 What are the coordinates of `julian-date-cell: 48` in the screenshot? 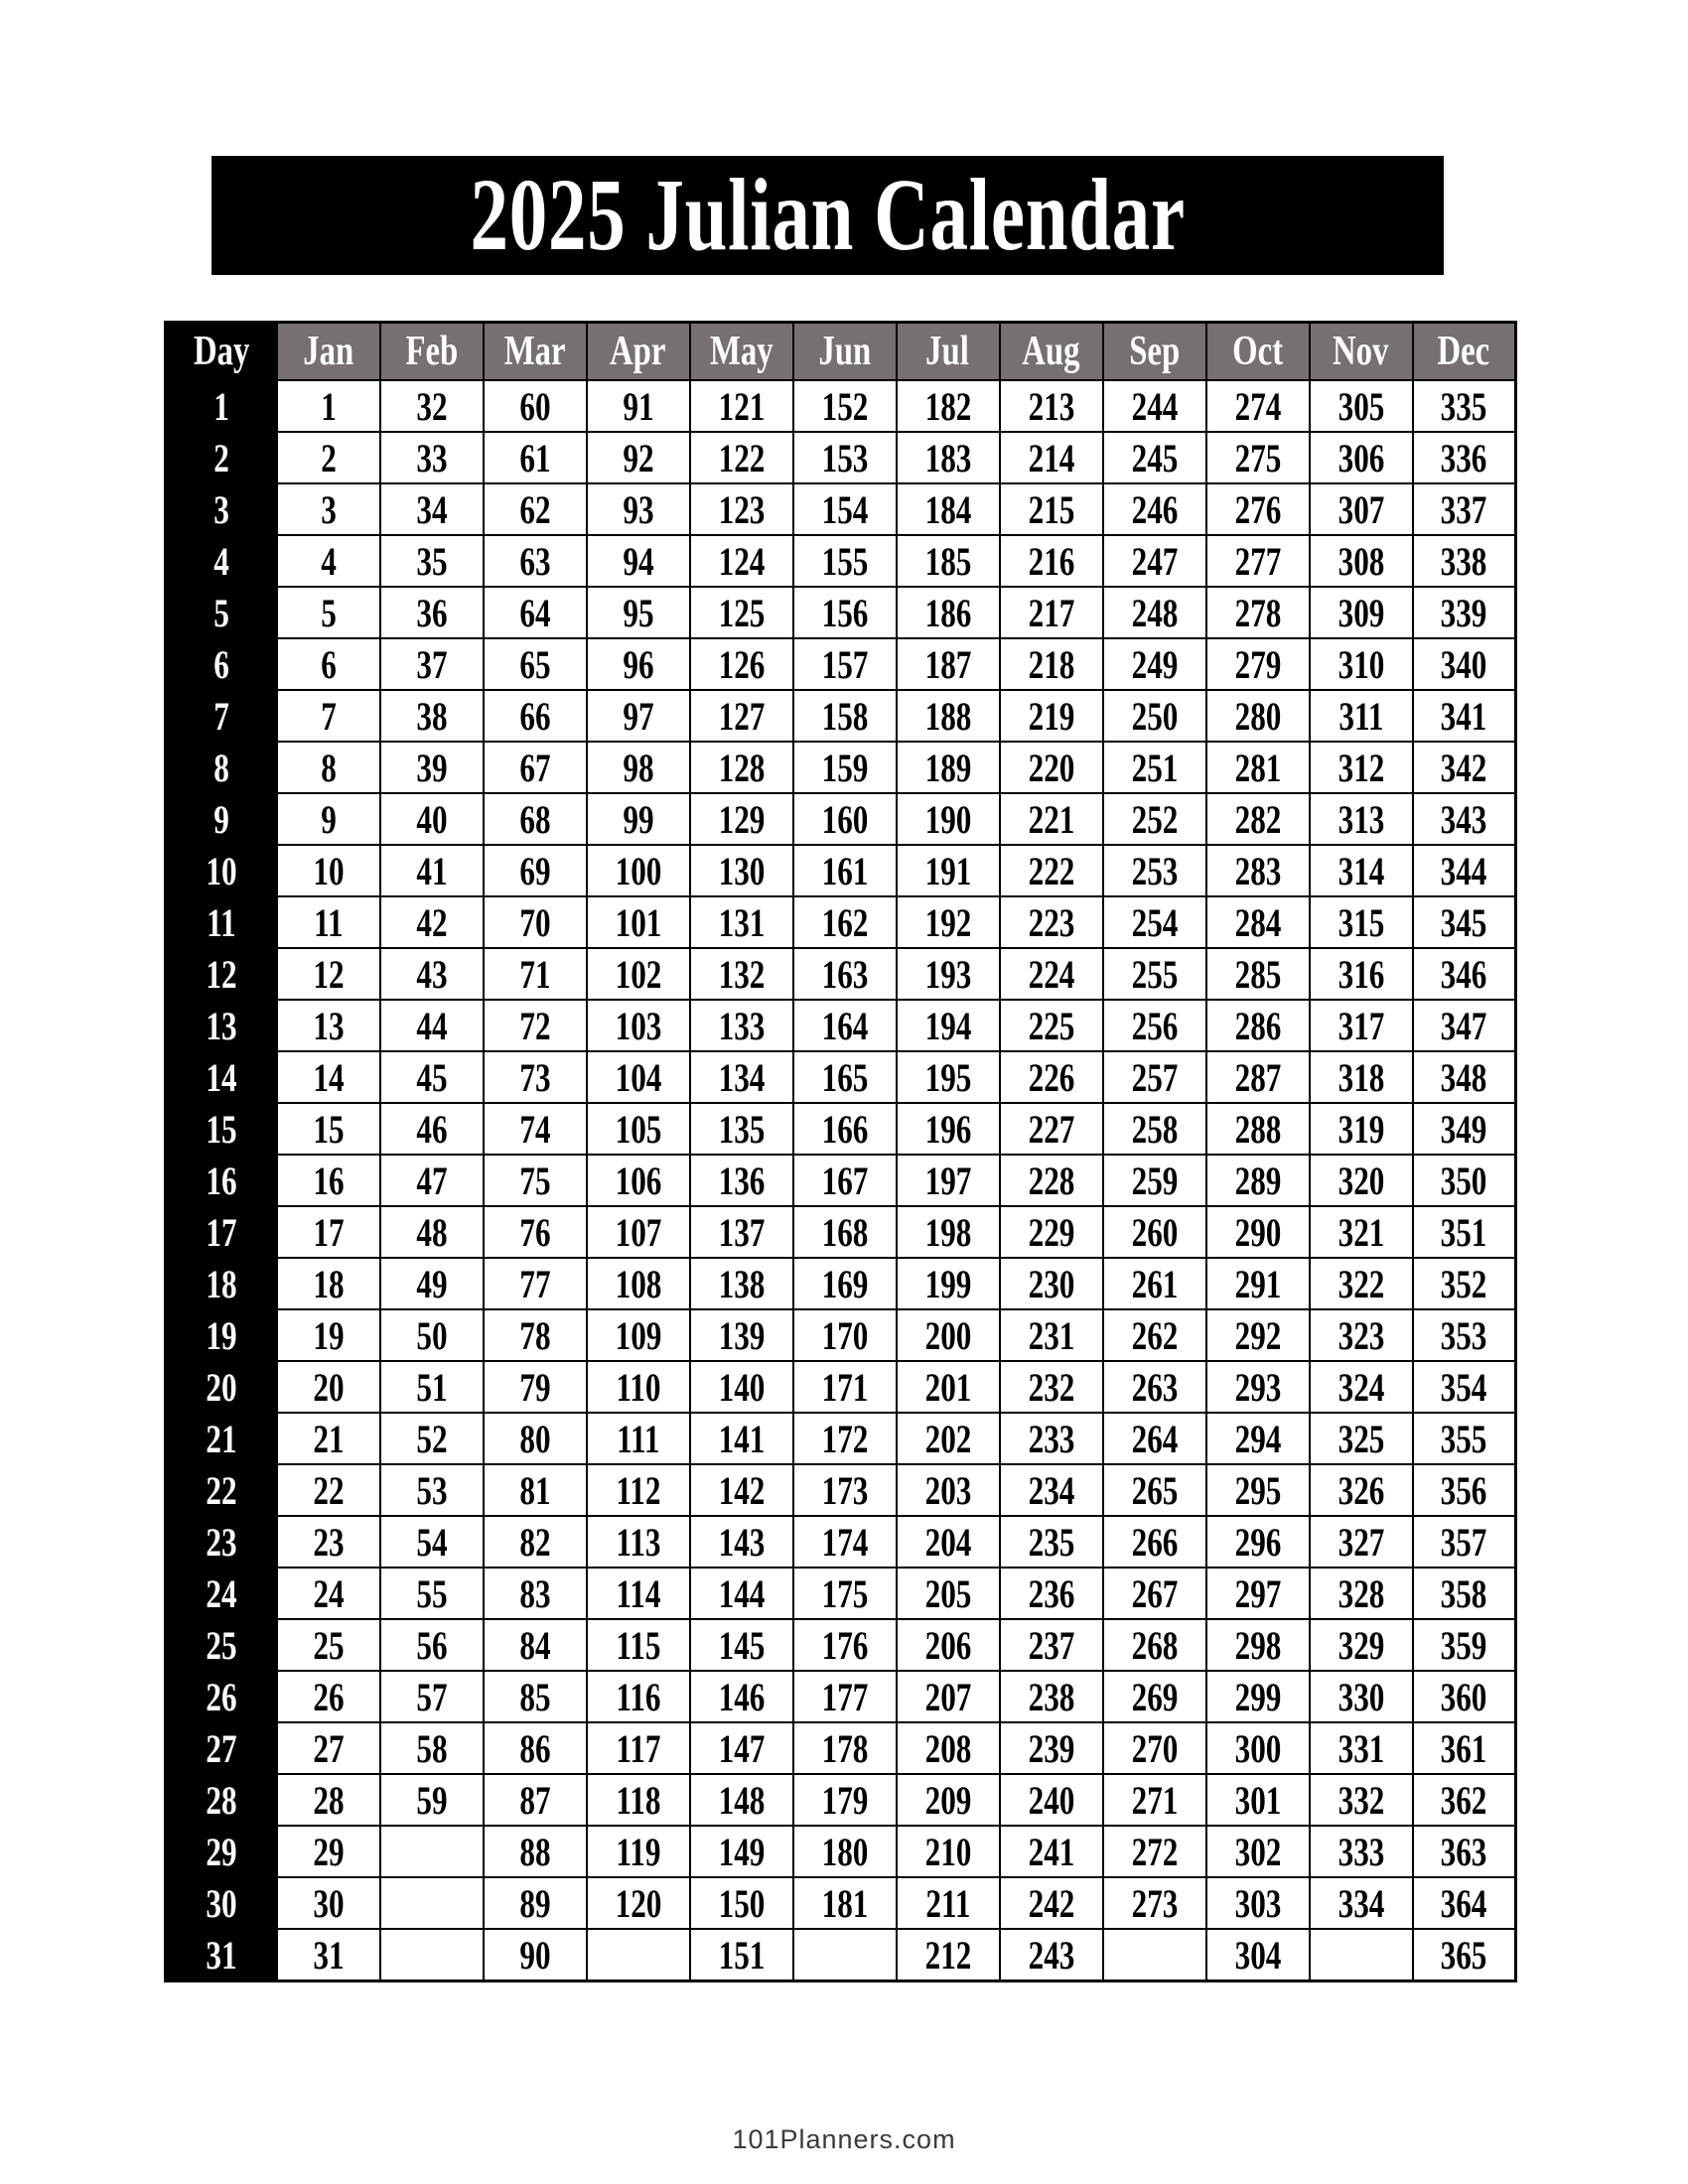 It's located at (431, 1232).